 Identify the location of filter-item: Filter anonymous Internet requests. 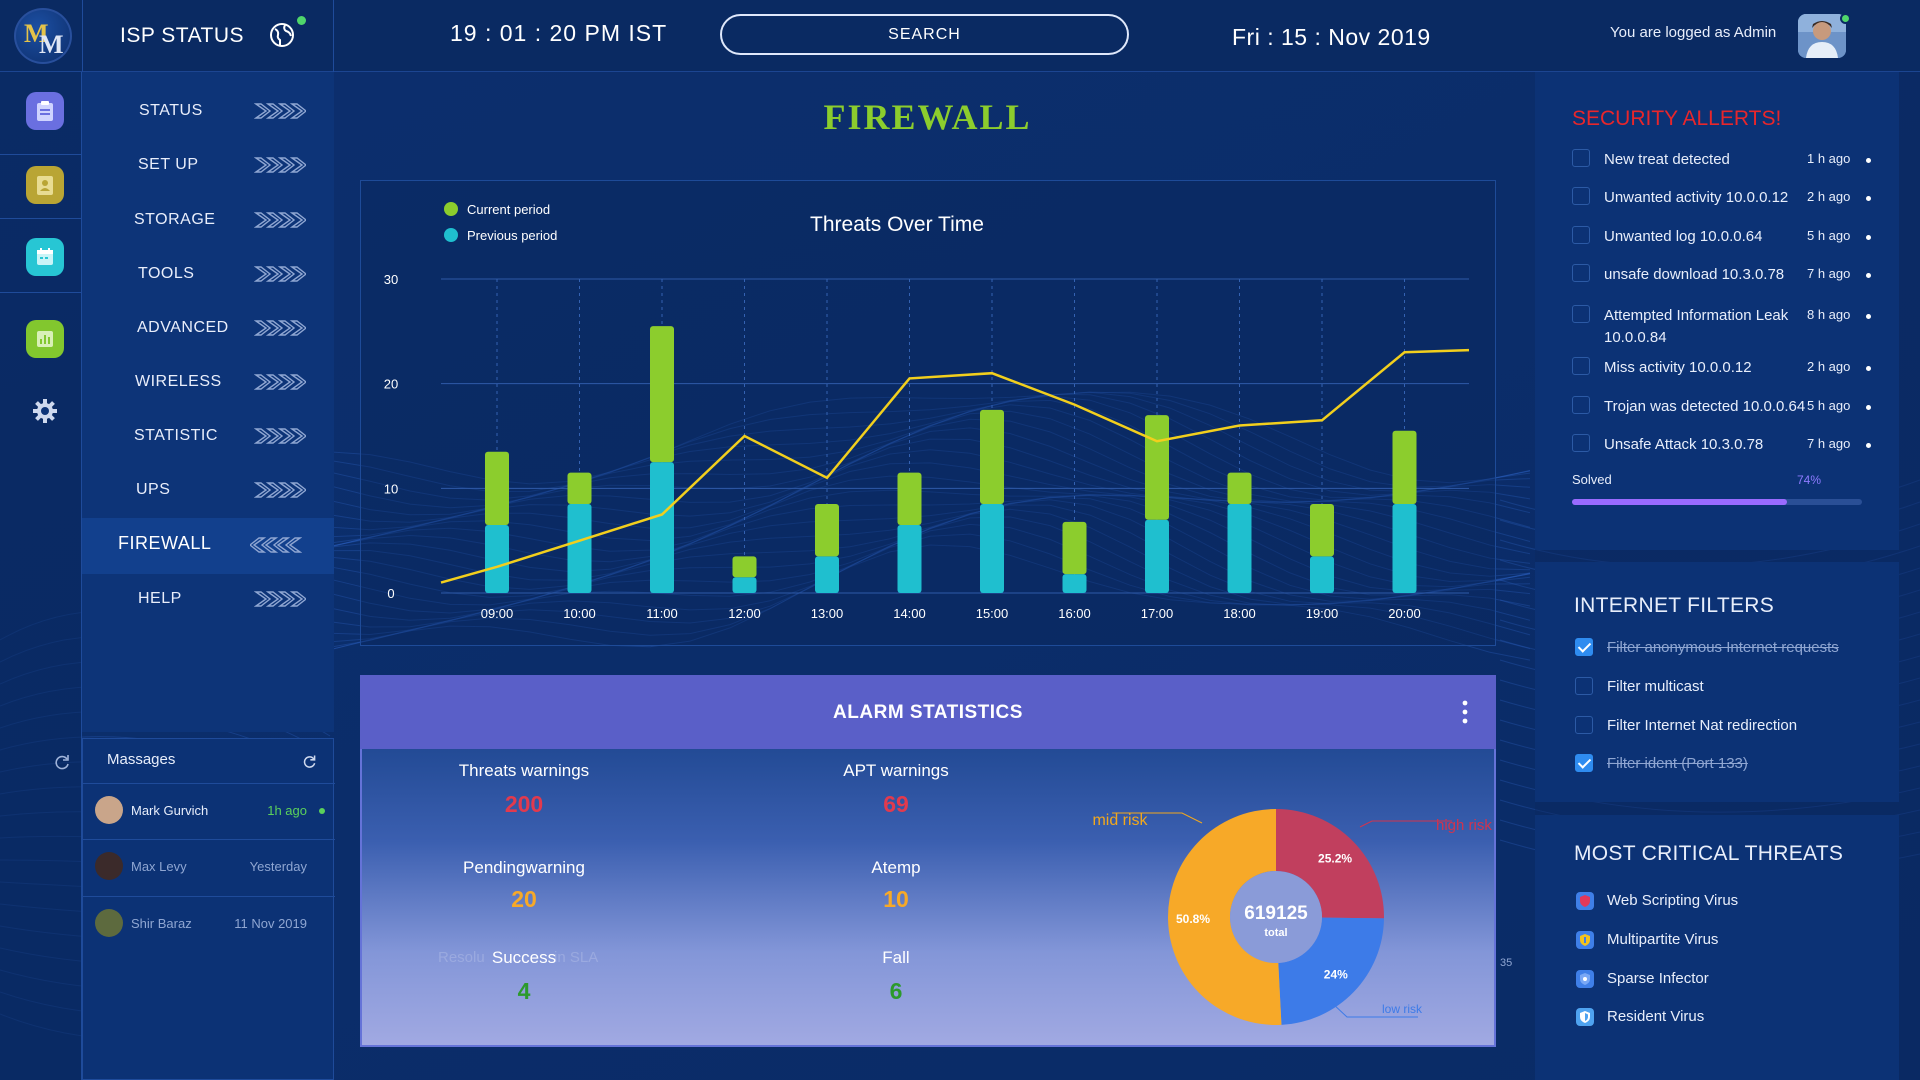
(1730, 648).